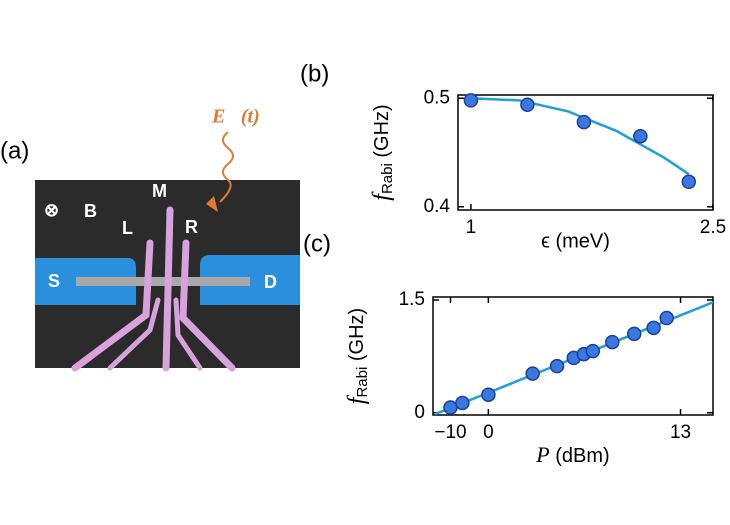 The height and width of the screenshot is (525, 730). I want to click on x-label-unit: (dBm), so click(580, 456).